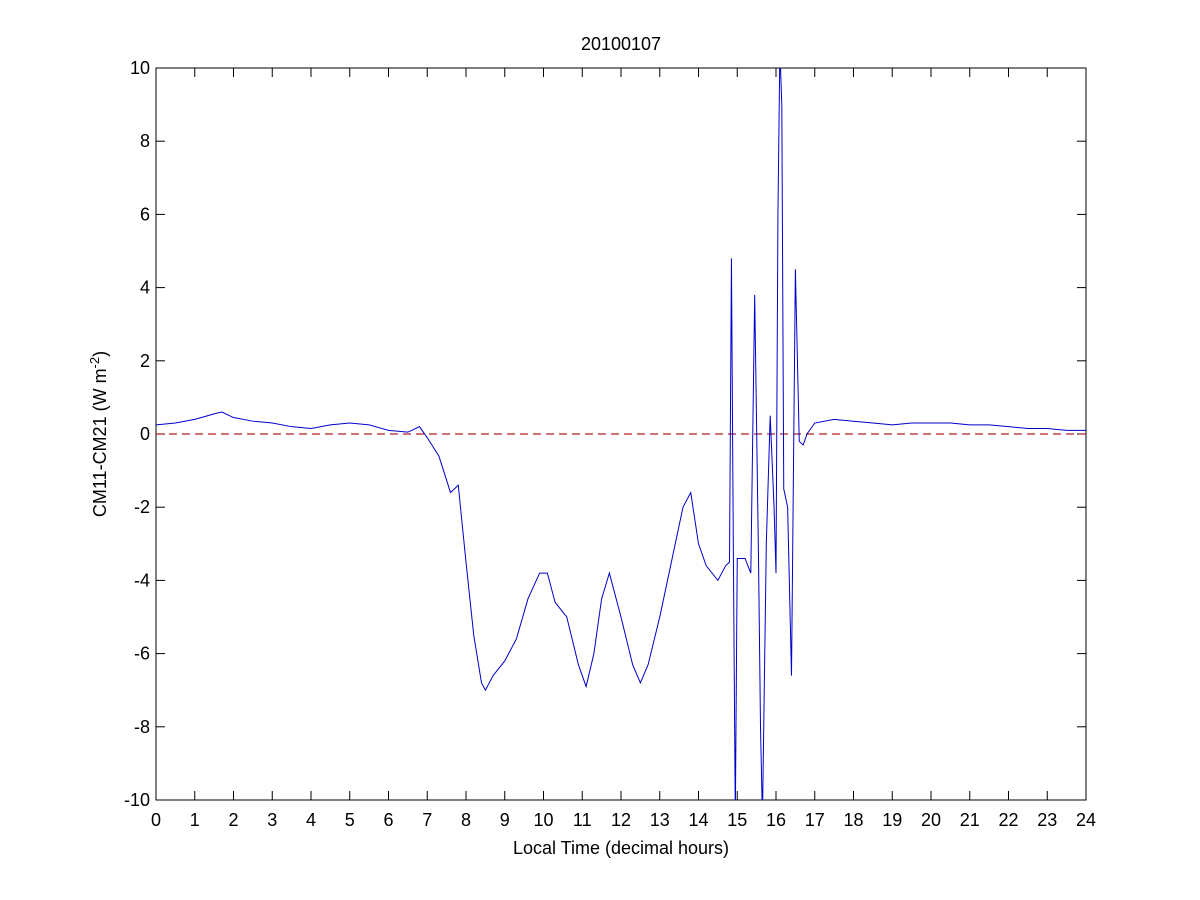 The height and width of the screenshot is (900, 1200). I want to click on x-tick-label: 13, so click(660, 820).